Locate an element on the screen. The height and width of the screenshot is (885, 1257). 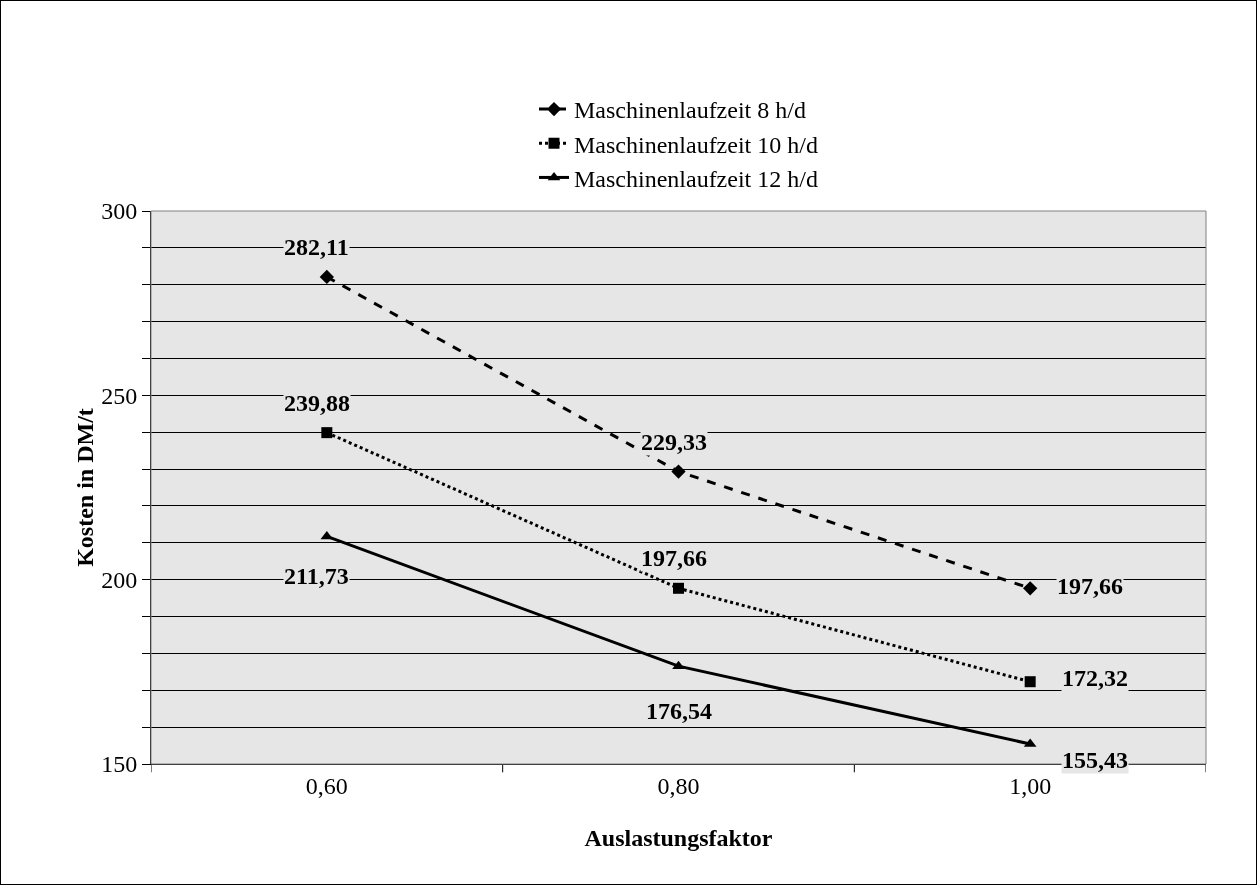
data-label: 176,54 is located at coordinates (679, 711).